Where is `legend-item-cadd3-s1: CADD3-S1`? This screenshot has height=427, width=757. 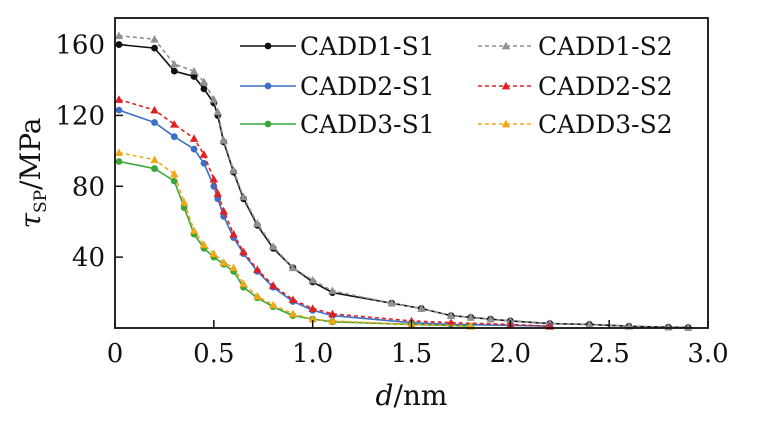 legend-item-cadd3-s1: CADD3-S1 is located at coordinates (337, 124).